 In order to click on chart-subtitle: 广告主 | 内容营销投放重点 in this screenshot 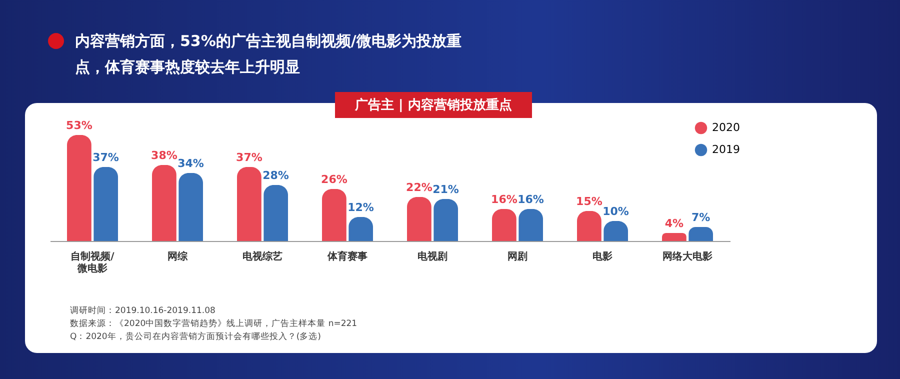, I will do `click(433, 105)`.